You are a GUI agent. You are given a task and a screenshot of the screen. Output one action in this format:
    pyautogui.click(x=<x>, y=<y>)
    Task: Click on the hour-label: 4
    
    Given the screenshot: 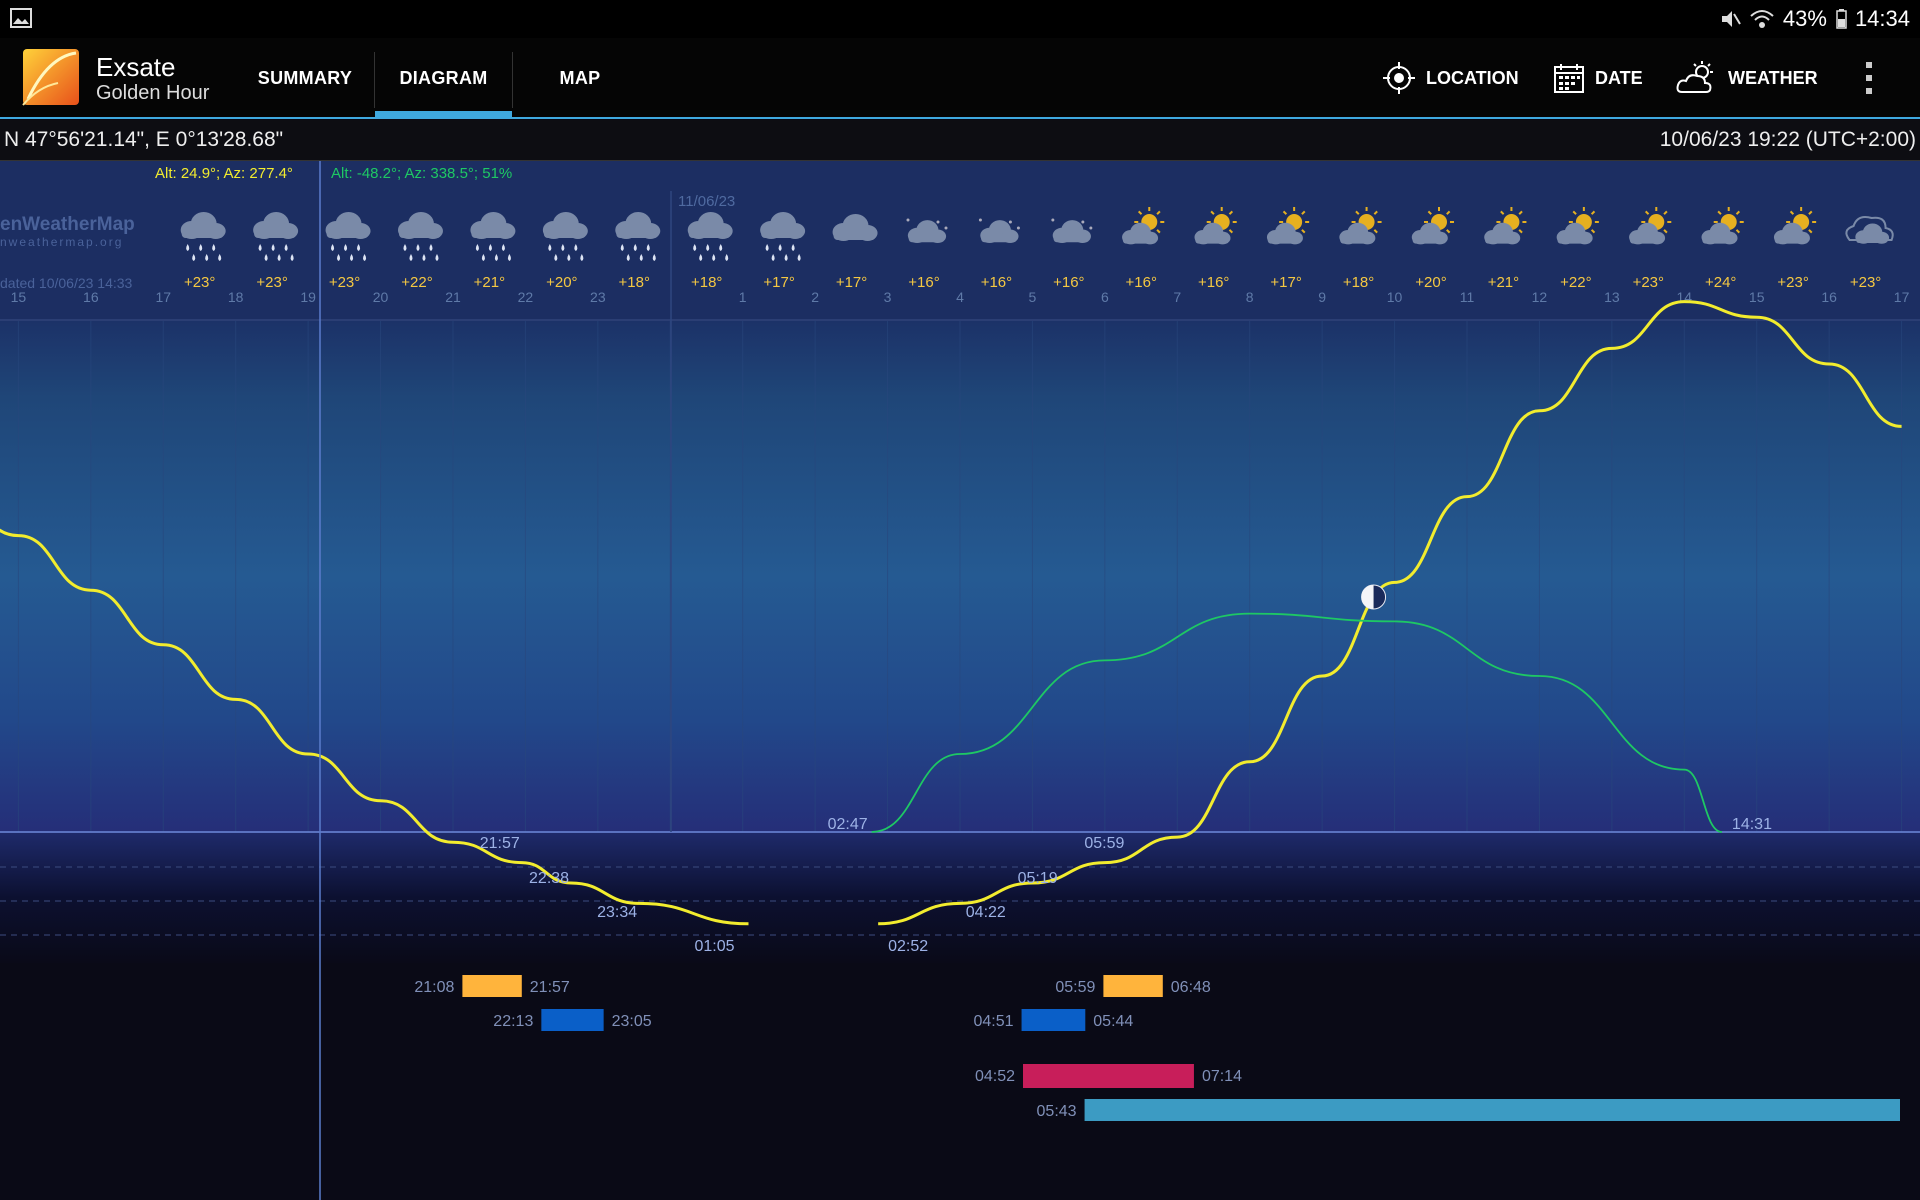 What is the action you would take?
    pyautogui.click(x=960, y=297)
    